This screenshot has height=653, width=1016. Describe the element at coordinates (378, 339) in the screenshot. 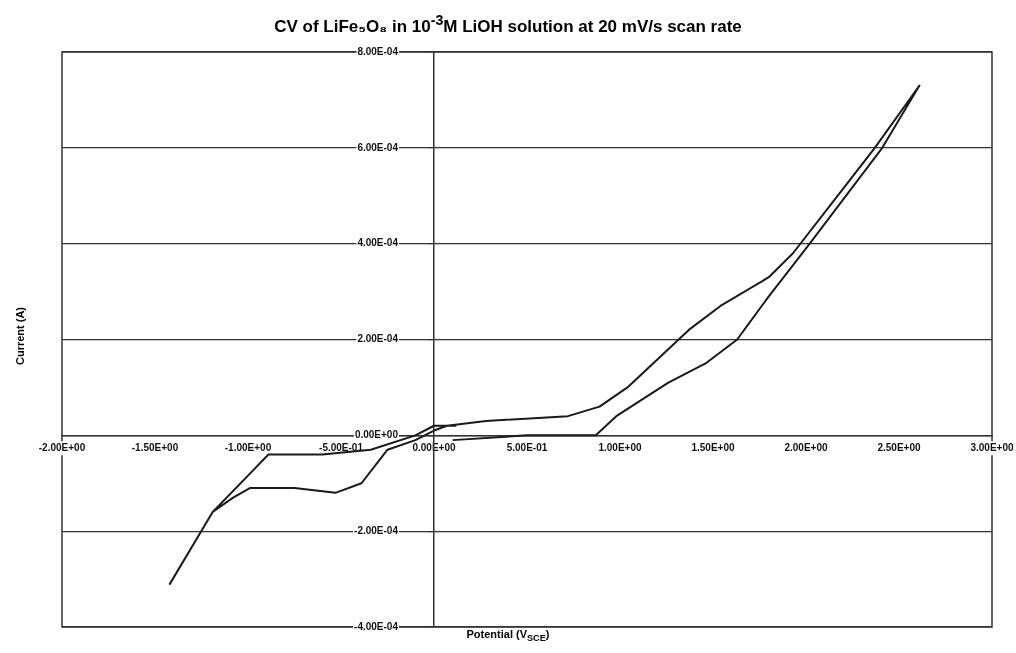

I see `y-tick-label: 2.00E-04` at that location.